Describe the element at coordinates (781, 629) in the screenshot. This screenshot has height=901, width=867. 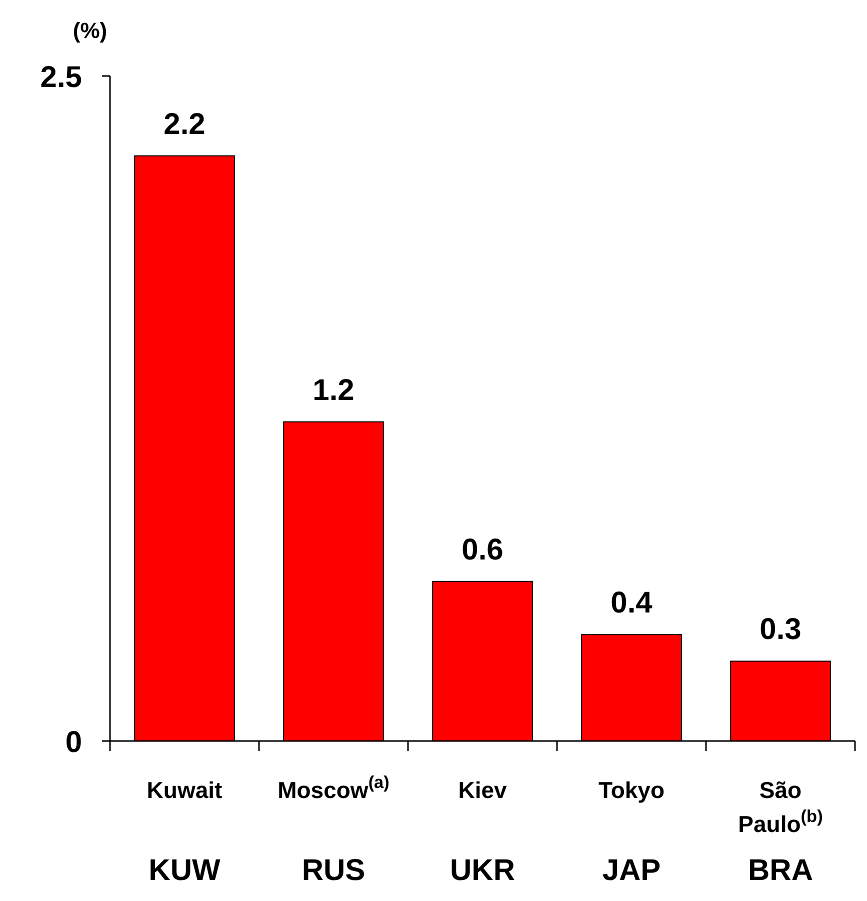
I see `data-label: 0.3` at that location.